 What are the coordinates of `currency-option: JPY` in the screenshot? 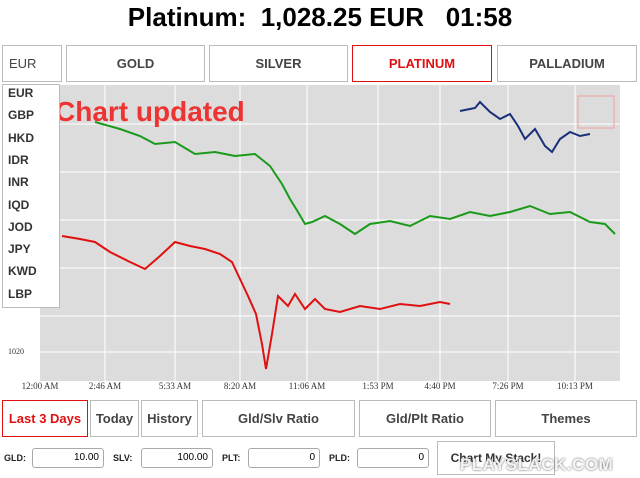 It's located at (19, 249).